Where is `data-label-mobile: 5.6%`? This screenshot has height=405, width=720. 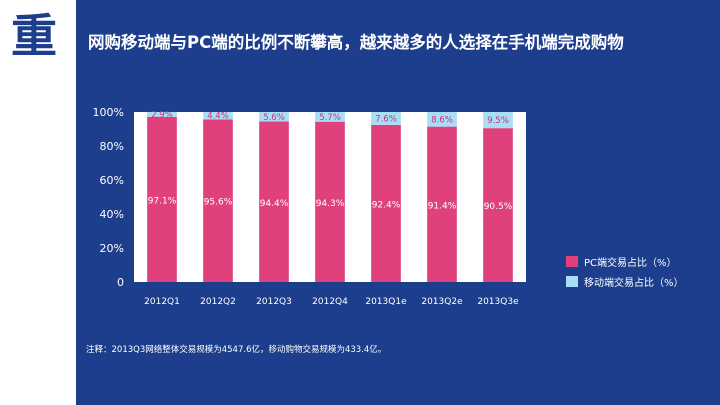 data-label-mobile: 5.6% is located at coordinates (274, 118).